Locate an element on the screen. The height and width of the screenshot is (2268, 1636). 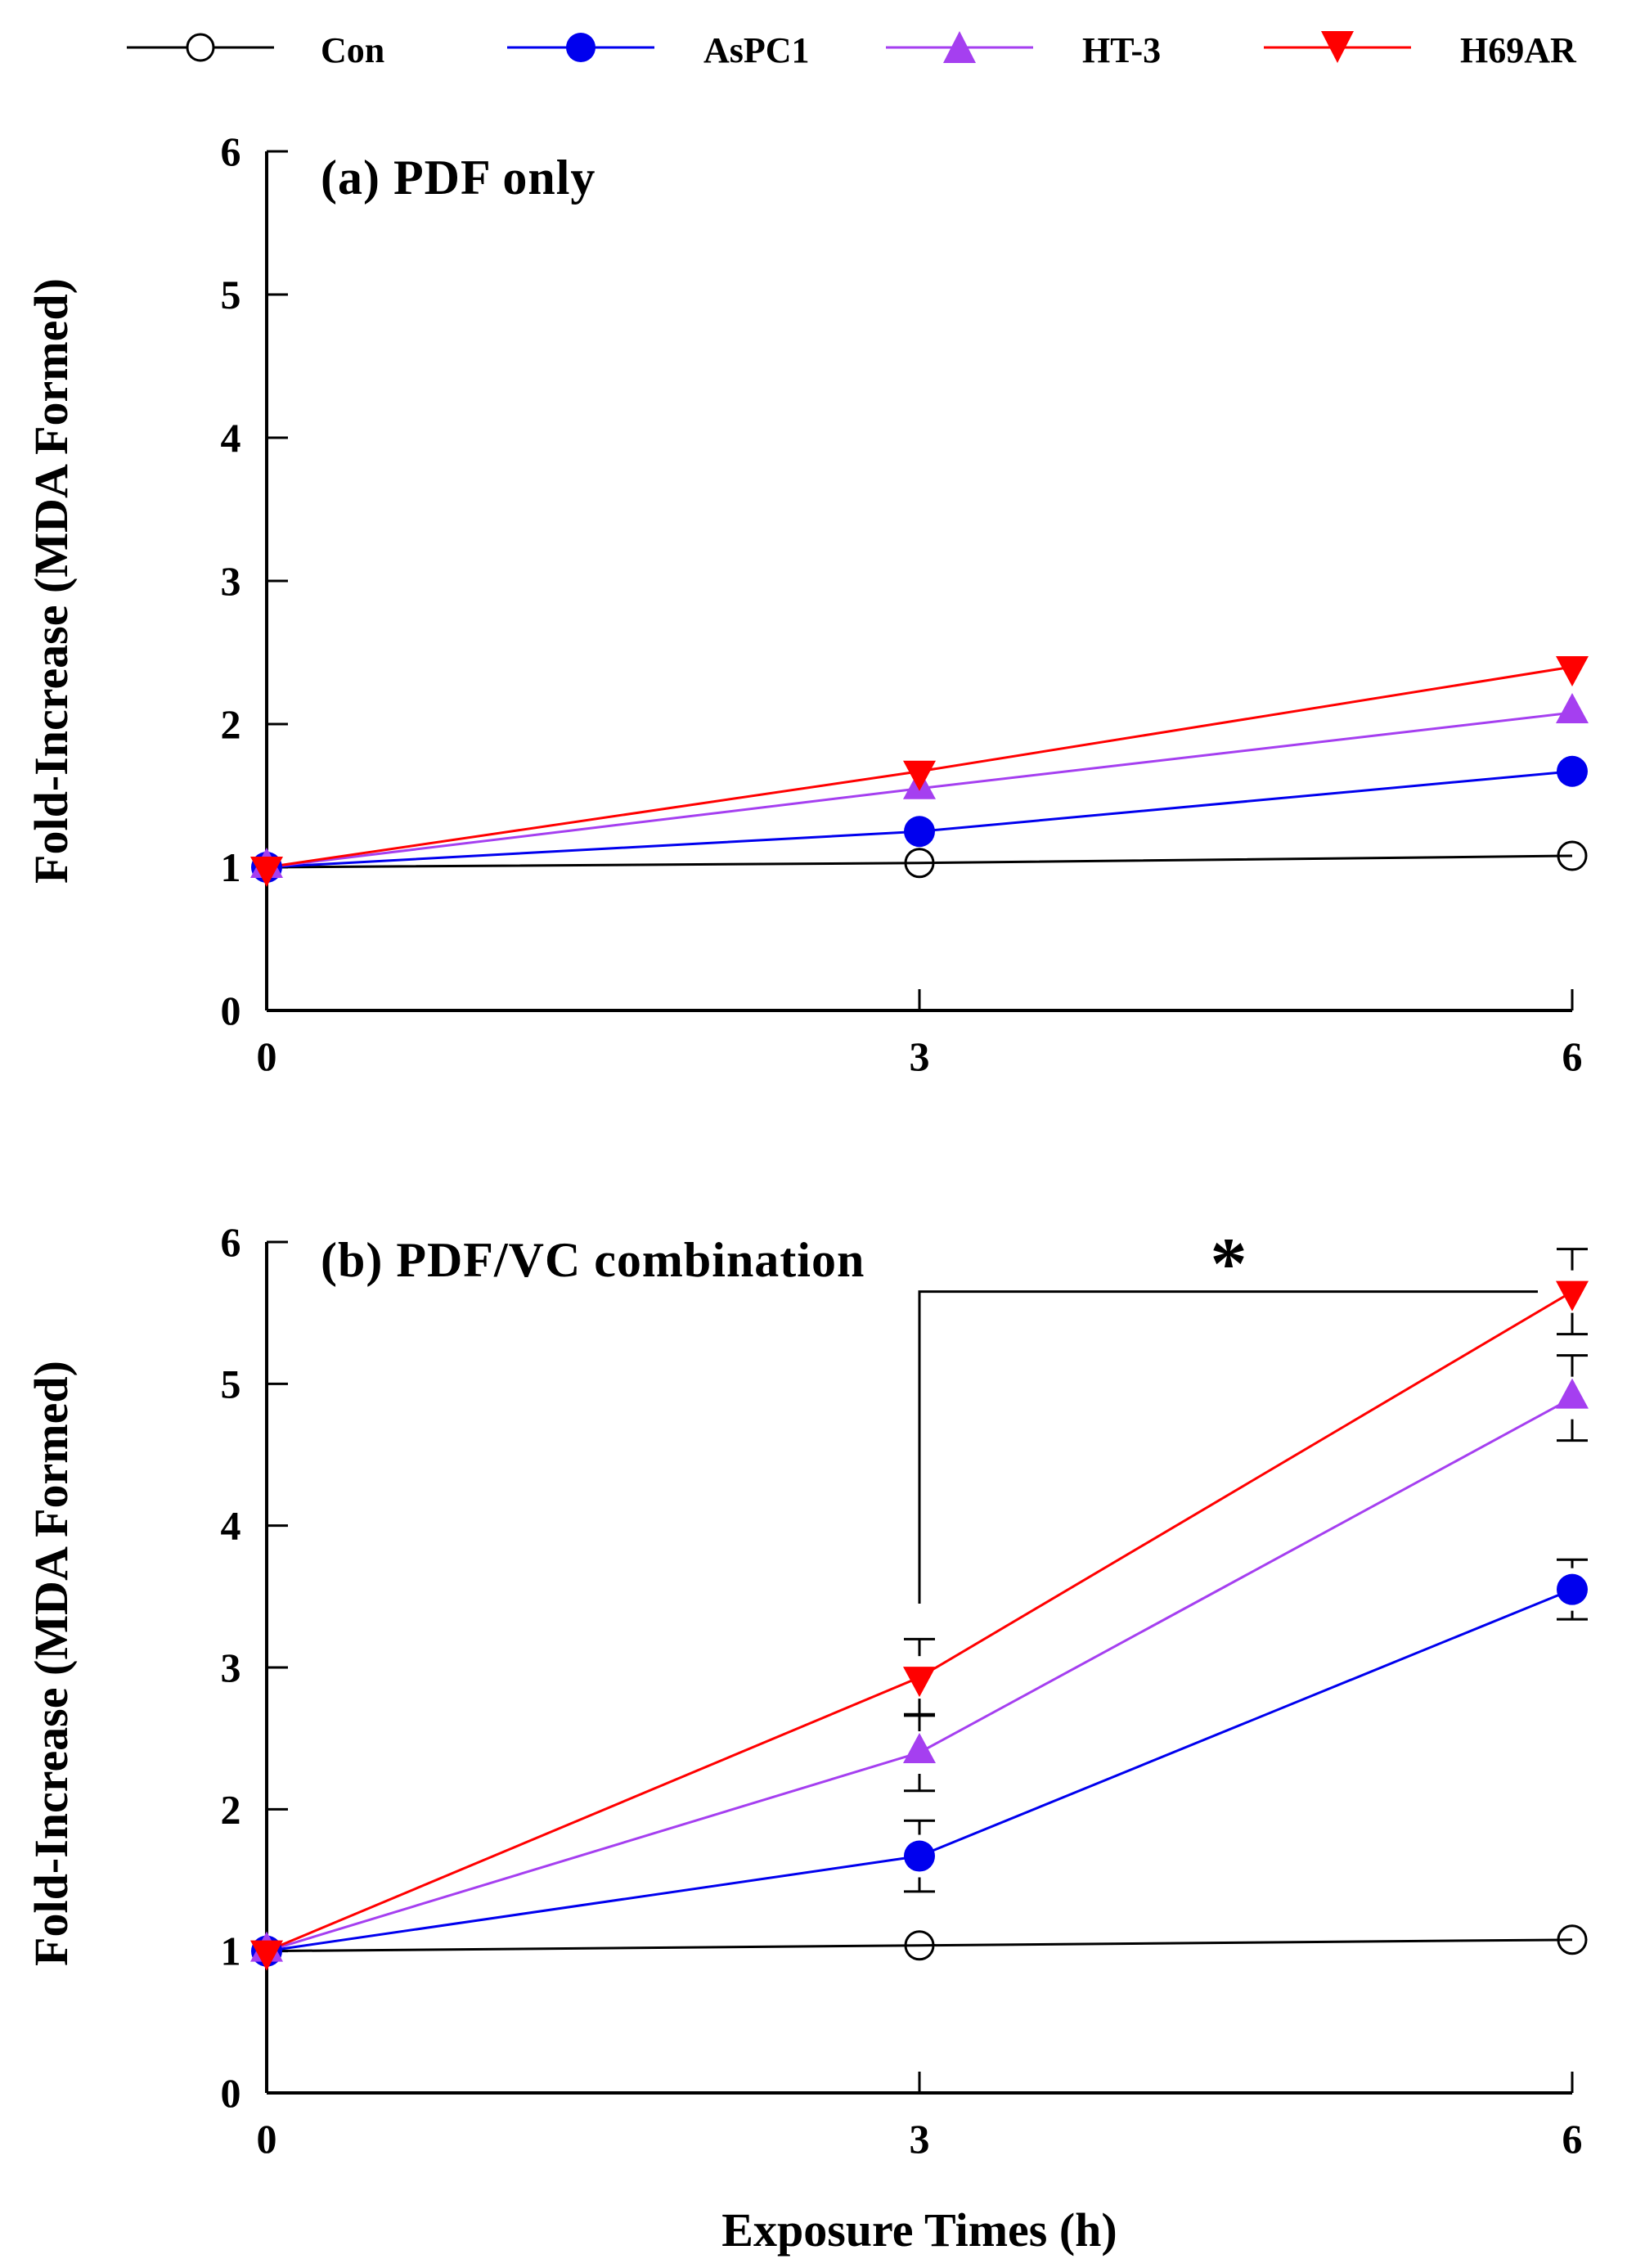
legend-item-con: Con is located at coordinates (255, 50).